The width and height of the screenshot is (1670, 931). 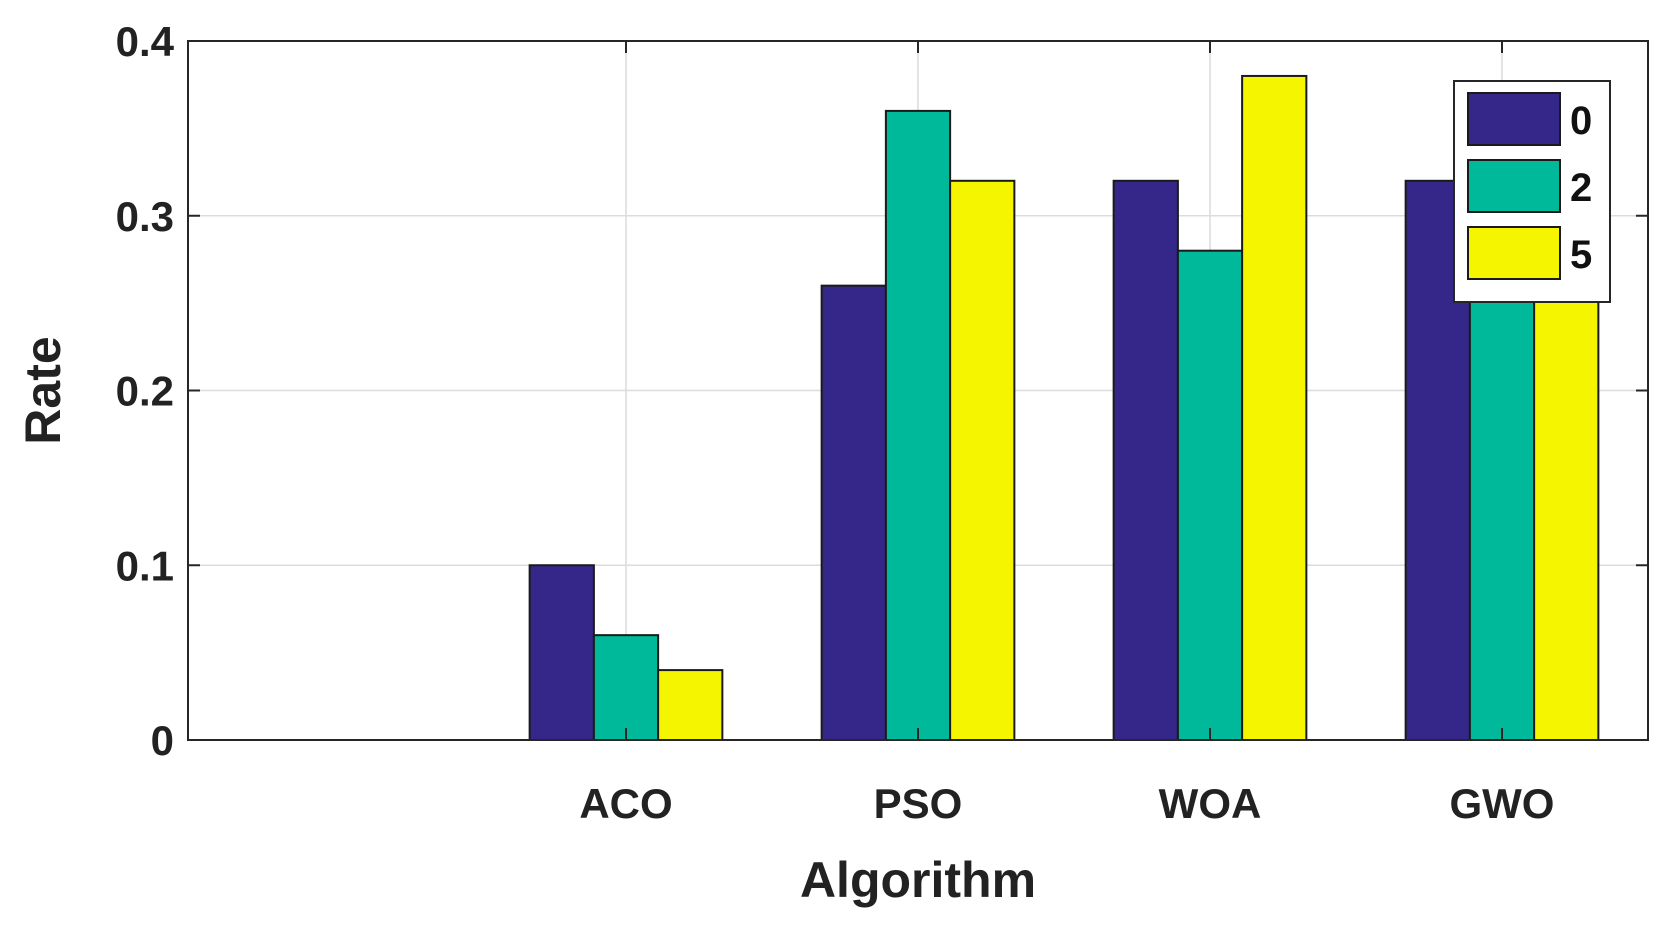 What do you see at coordinates (1210, 803) in the screenshot?
I see `x-tick-label-woa: WOA` at bounding box center [1210, 803].